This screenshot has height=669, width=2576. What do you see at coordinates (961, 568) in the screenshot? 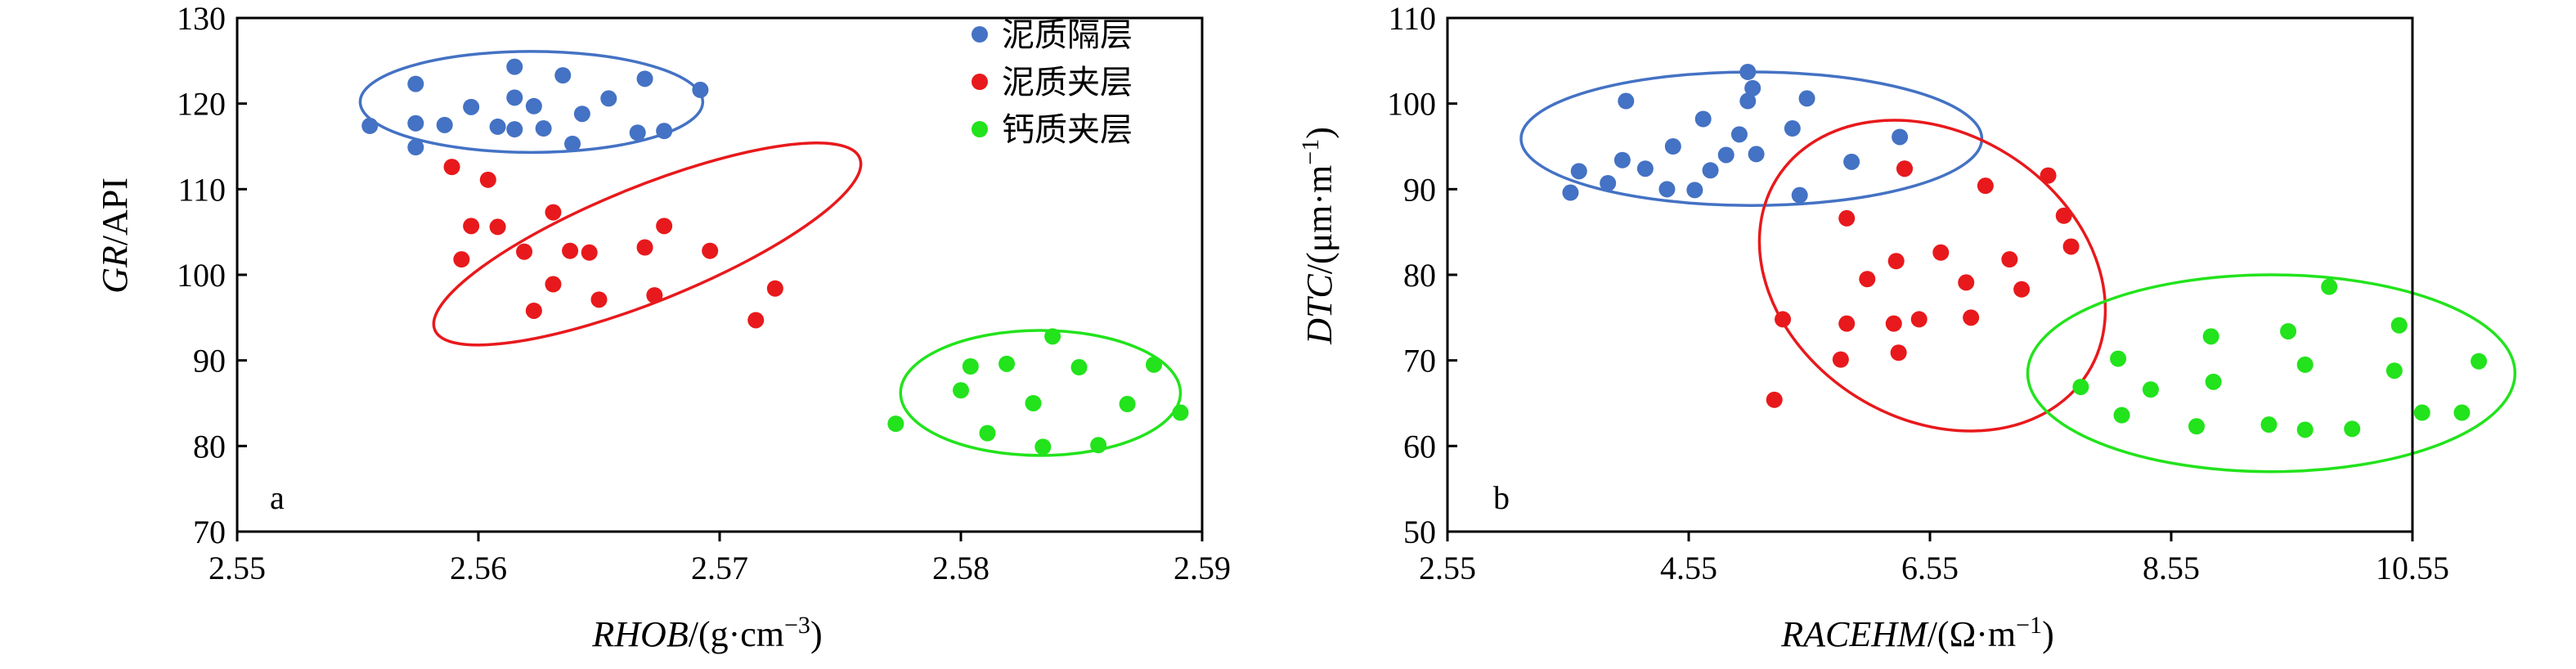
I see `panel-a-x-tick-label: 2.58` at bounding box center [961, 568].